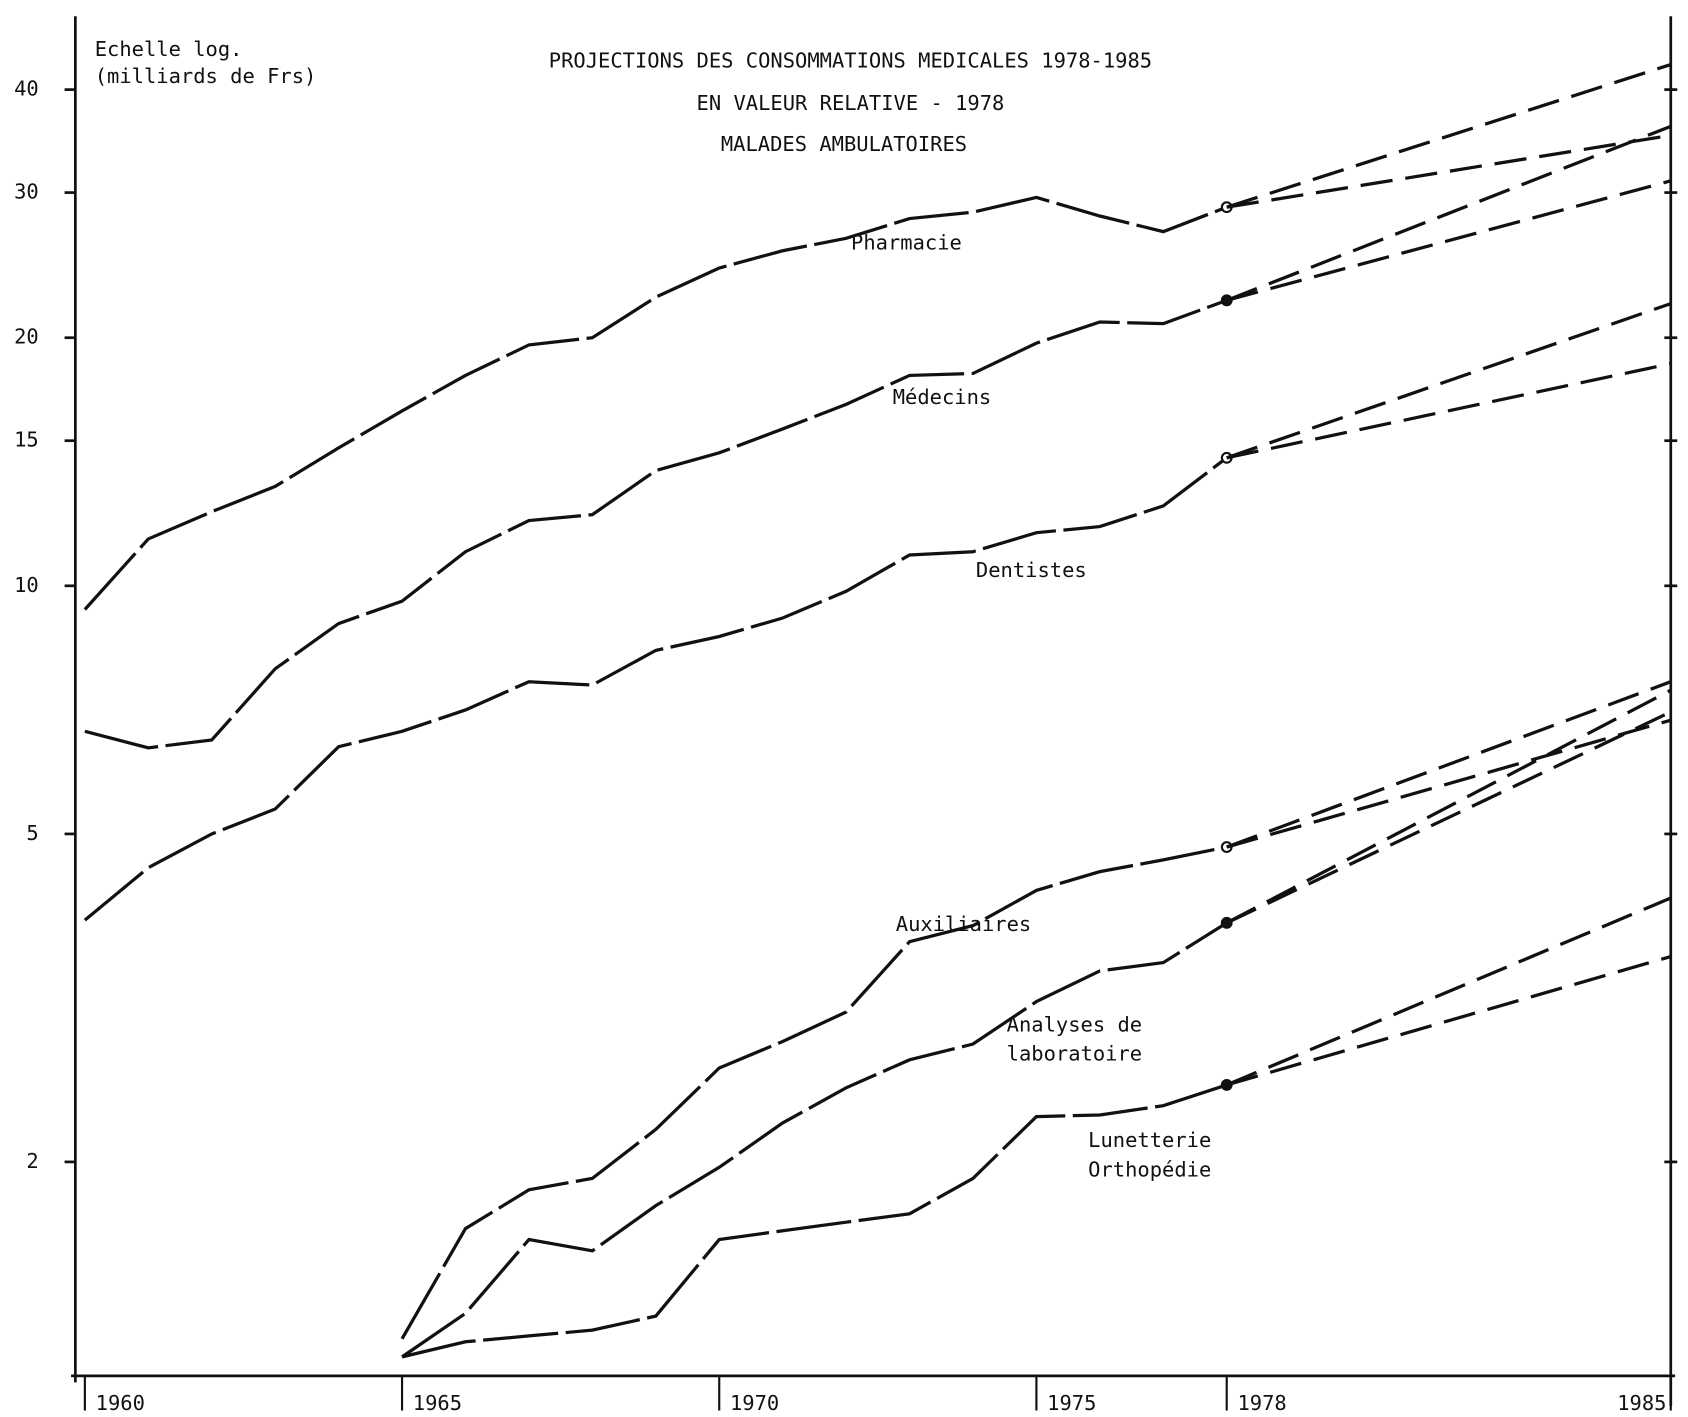  Describe the element at coordinates (963, 924) in the screenshot. I see `series-label: Auxiliaires` at that location.